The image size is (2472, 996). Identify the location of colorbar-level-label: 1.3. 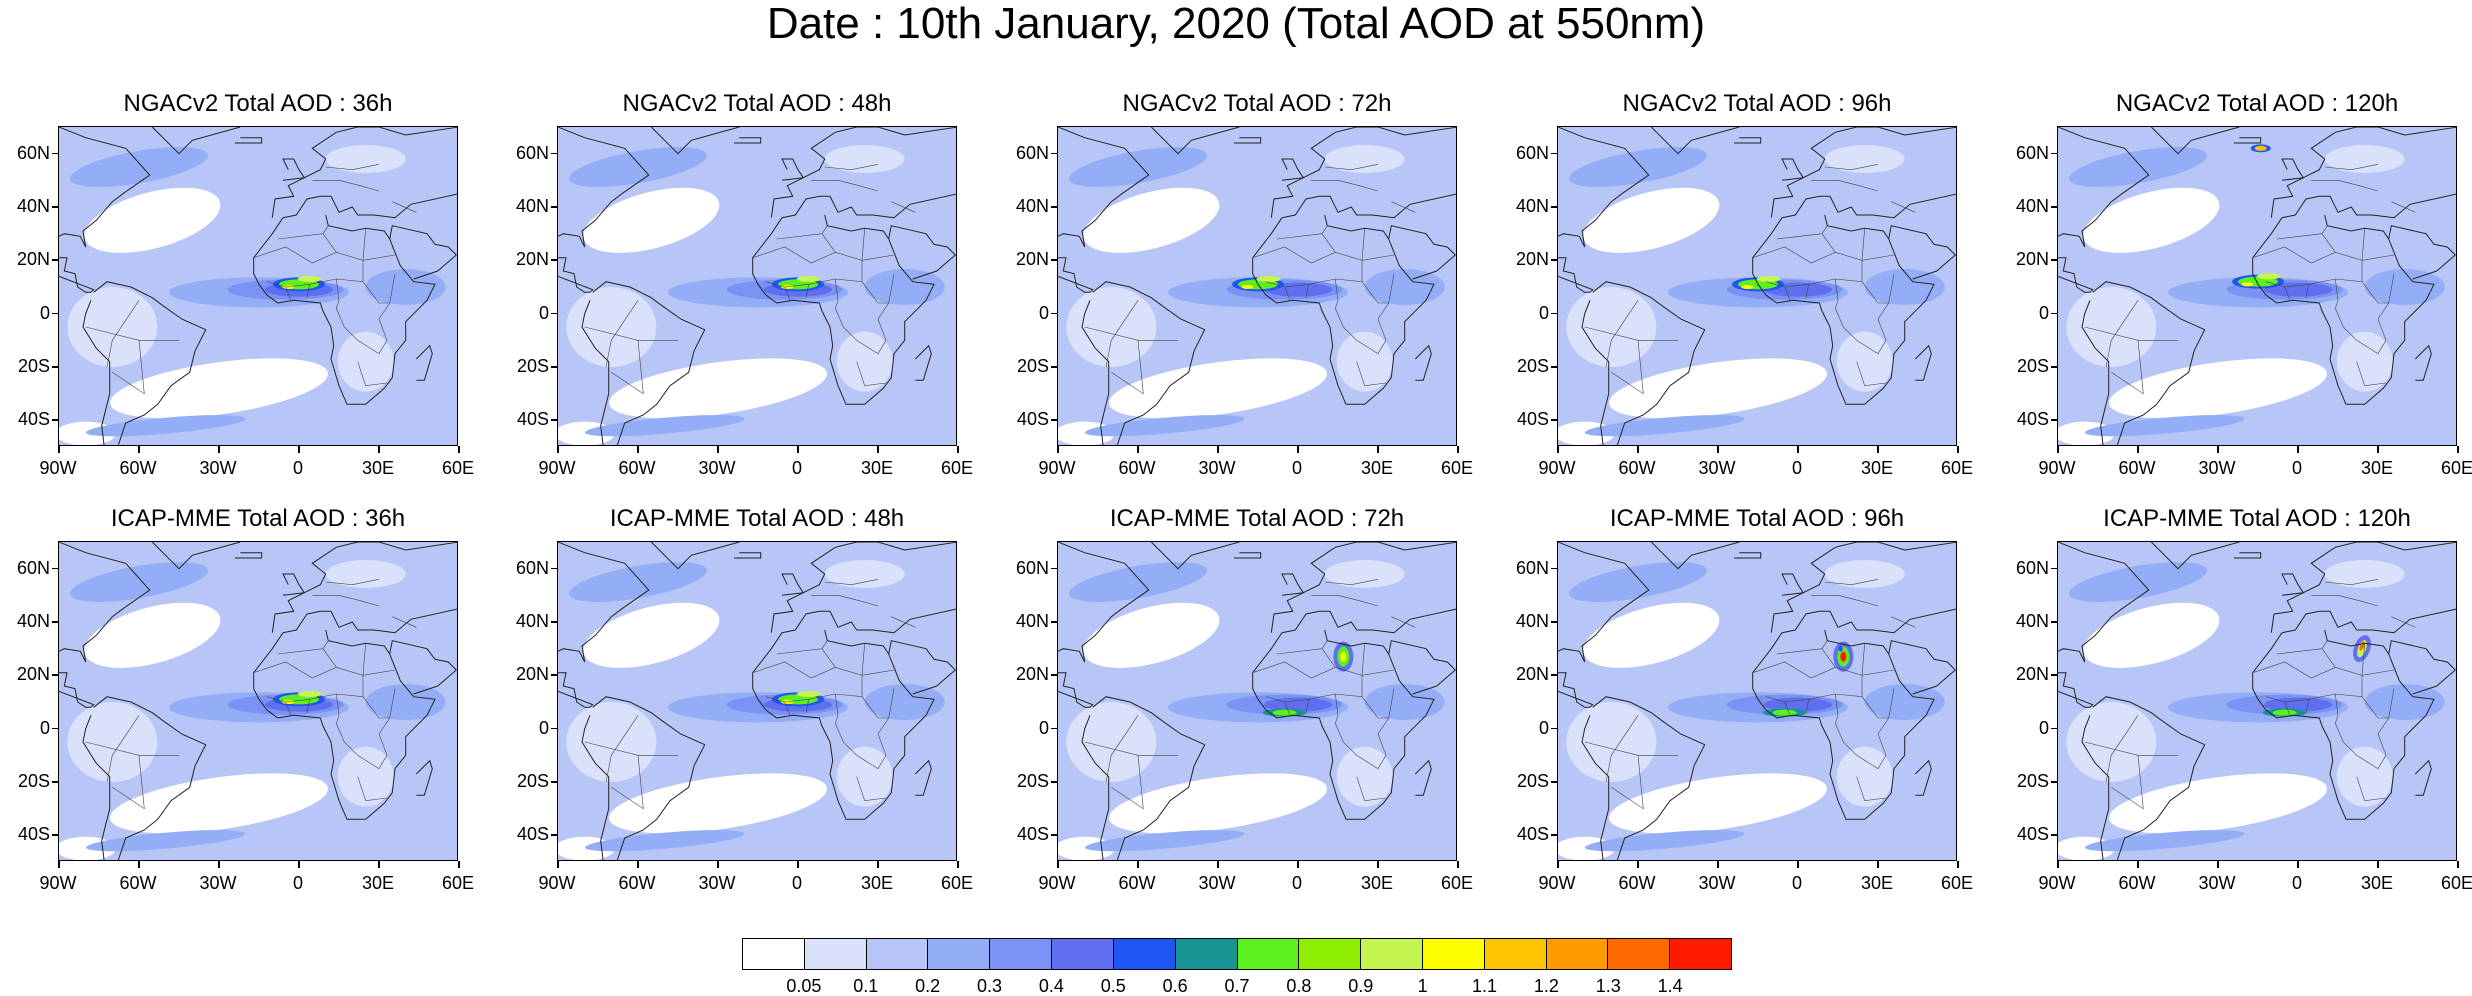
(1608, 986).